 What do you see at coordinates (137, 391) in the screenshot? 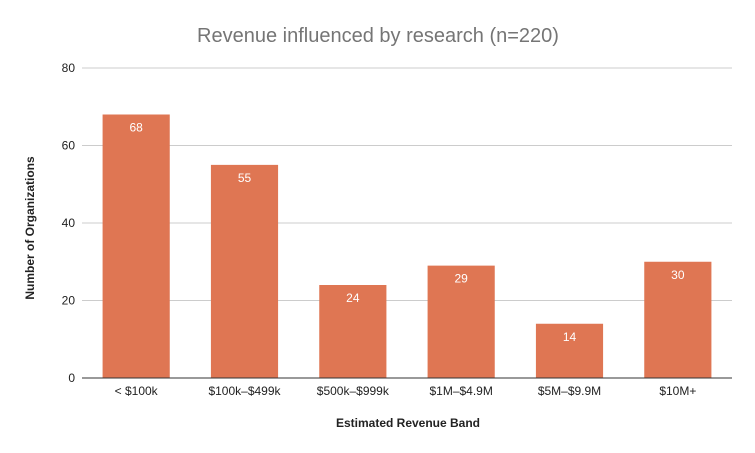
I see `x-tick-label: < $100k` at bounding box center [137, 391].